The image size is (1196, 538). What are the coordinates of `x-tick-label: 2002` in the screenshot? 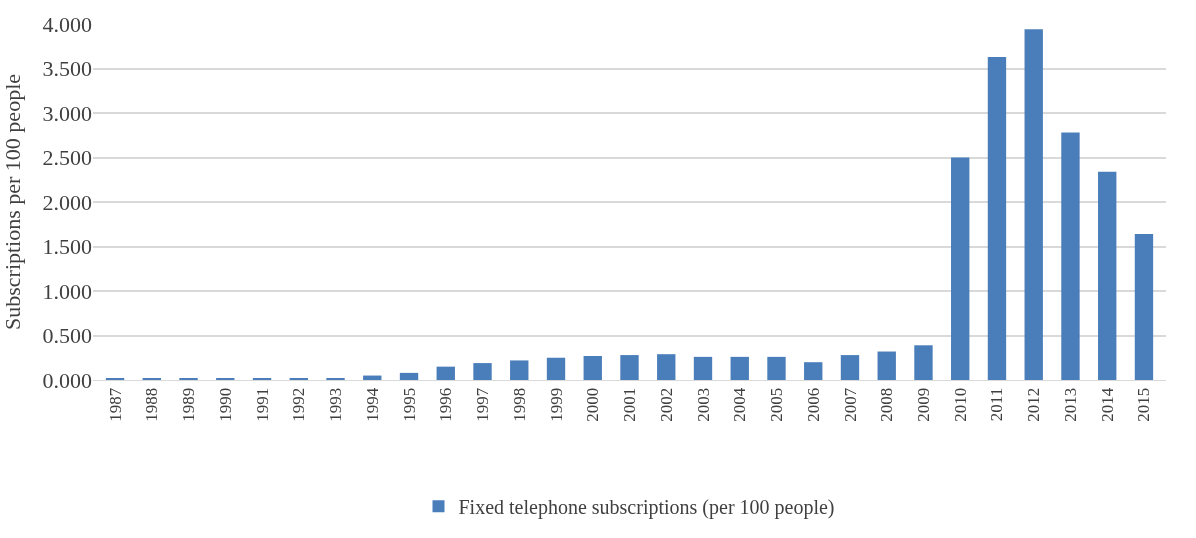 It's located at (666, 404).